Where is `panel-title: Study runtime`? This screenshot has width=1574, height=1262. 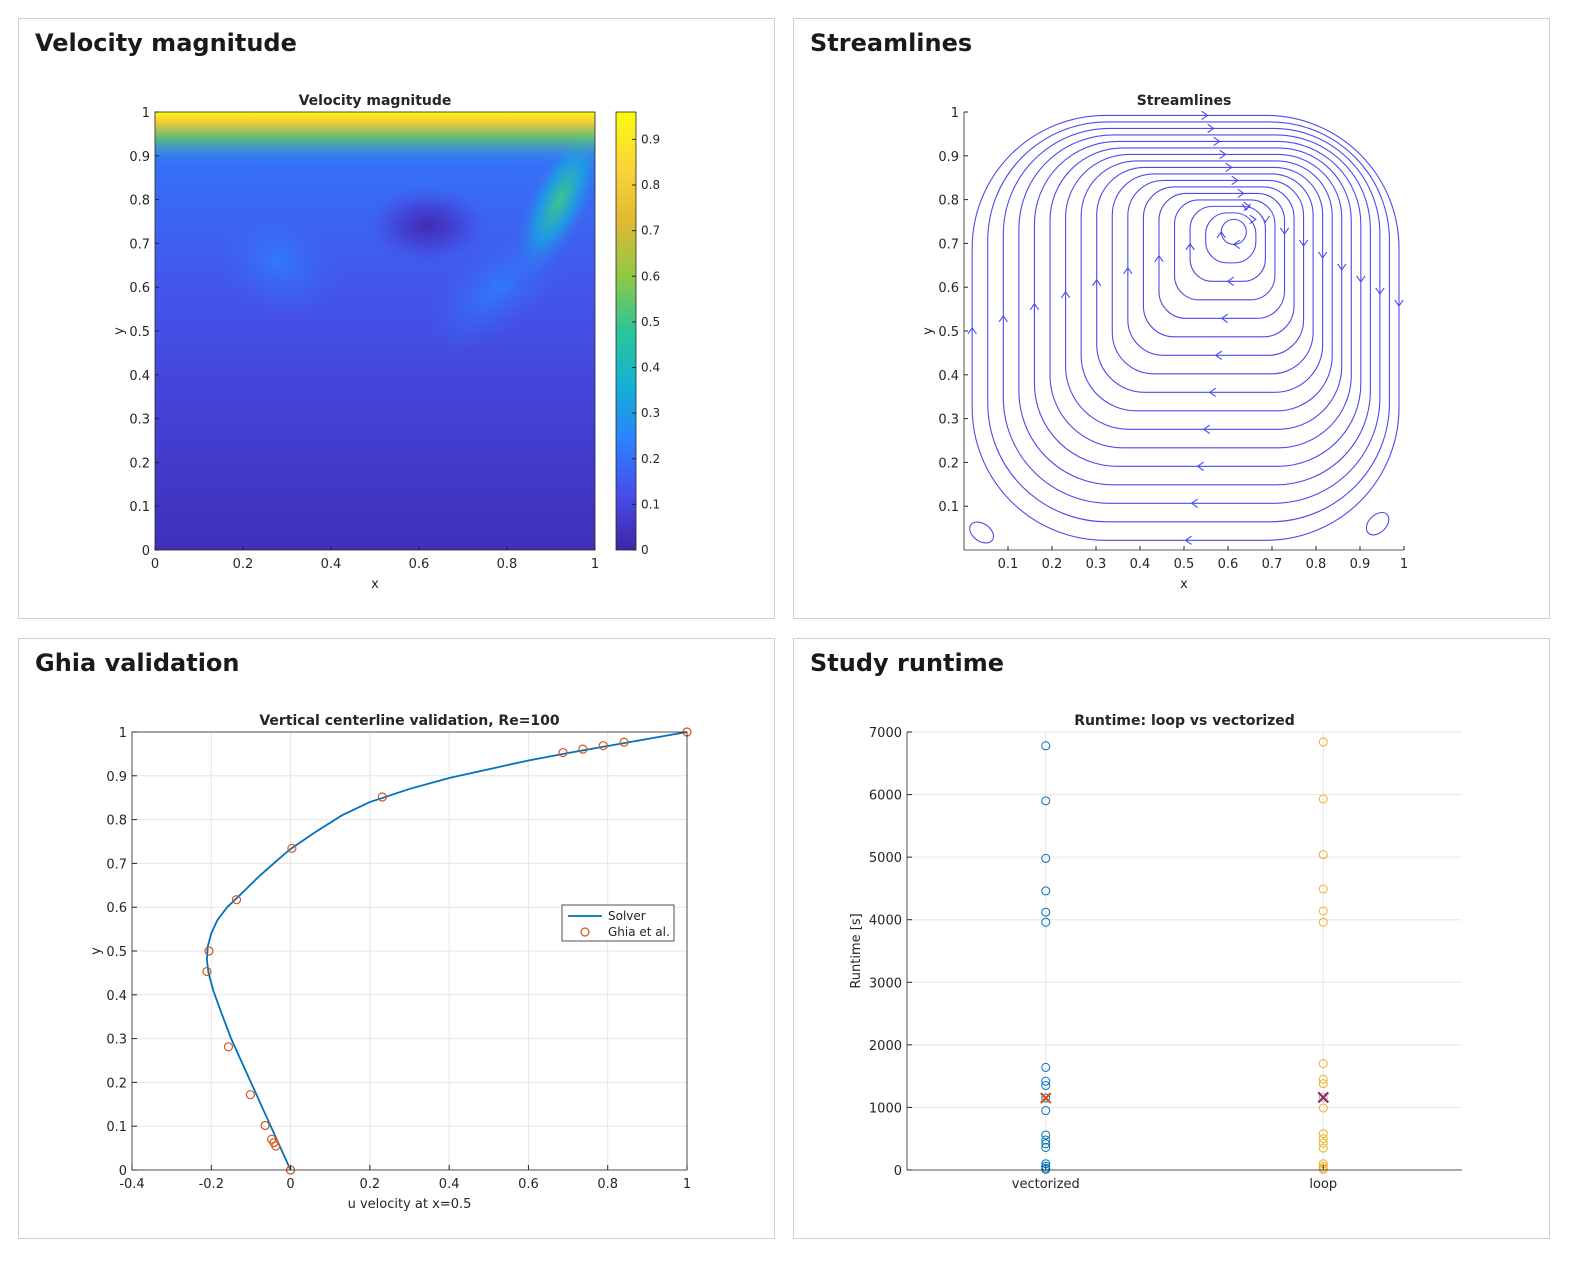
panel-title: Study runtime is located at coordinates (907, 663).